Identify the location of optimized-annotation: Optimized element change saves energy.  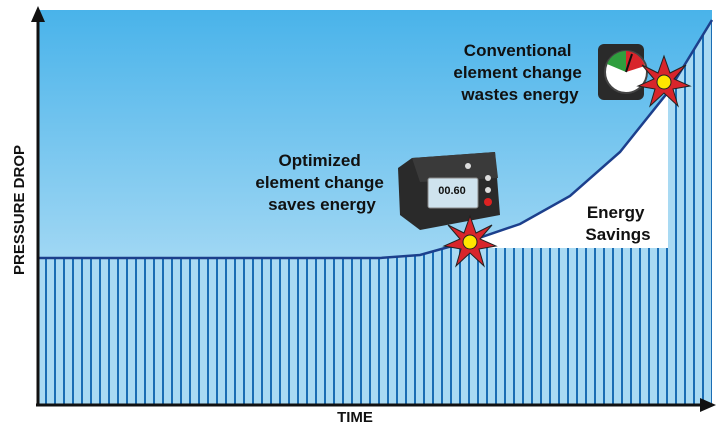
(321, 182).